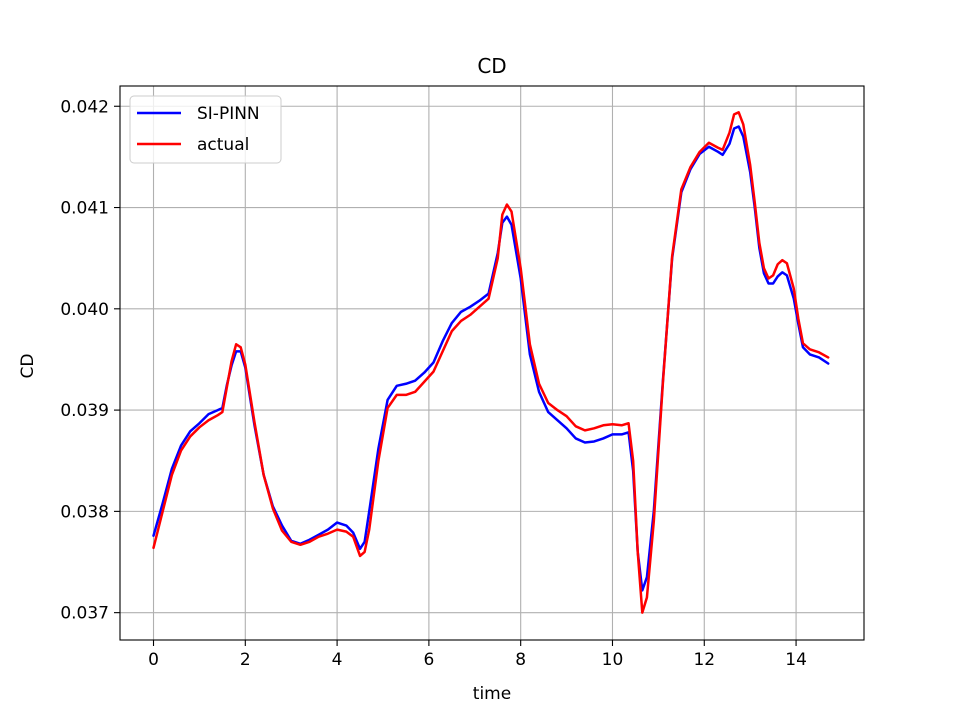  I want to click on y-tick-label: 0.037, so click(84, 614).